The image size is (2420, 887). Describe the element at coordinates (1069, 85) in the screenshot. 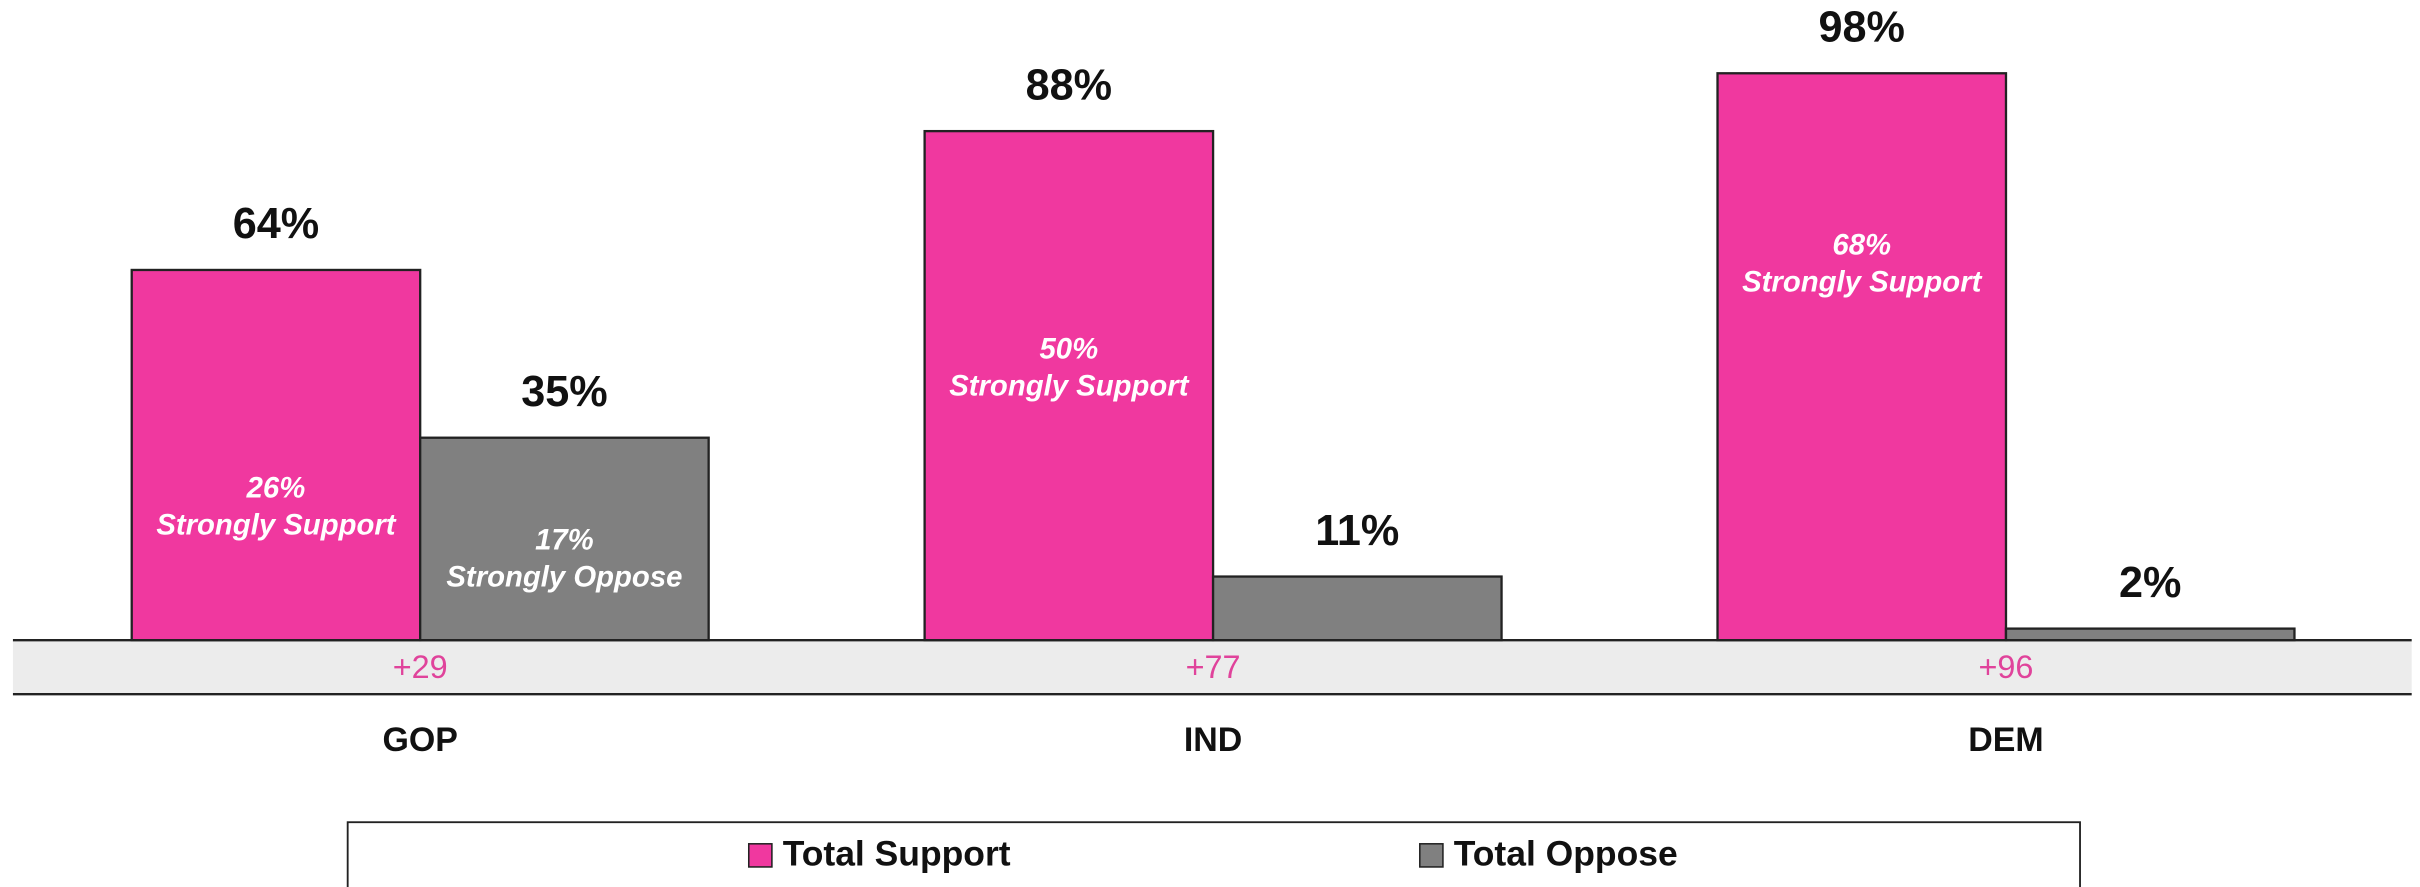

I see `data-label: 88%` at that location.